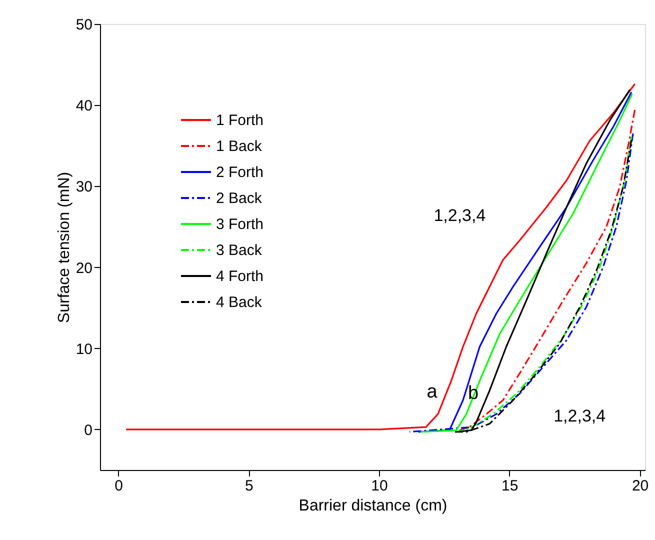 This screenshot has height=540, width=655. I want to click on legend-label: 3 Forth, so click(240, 224).